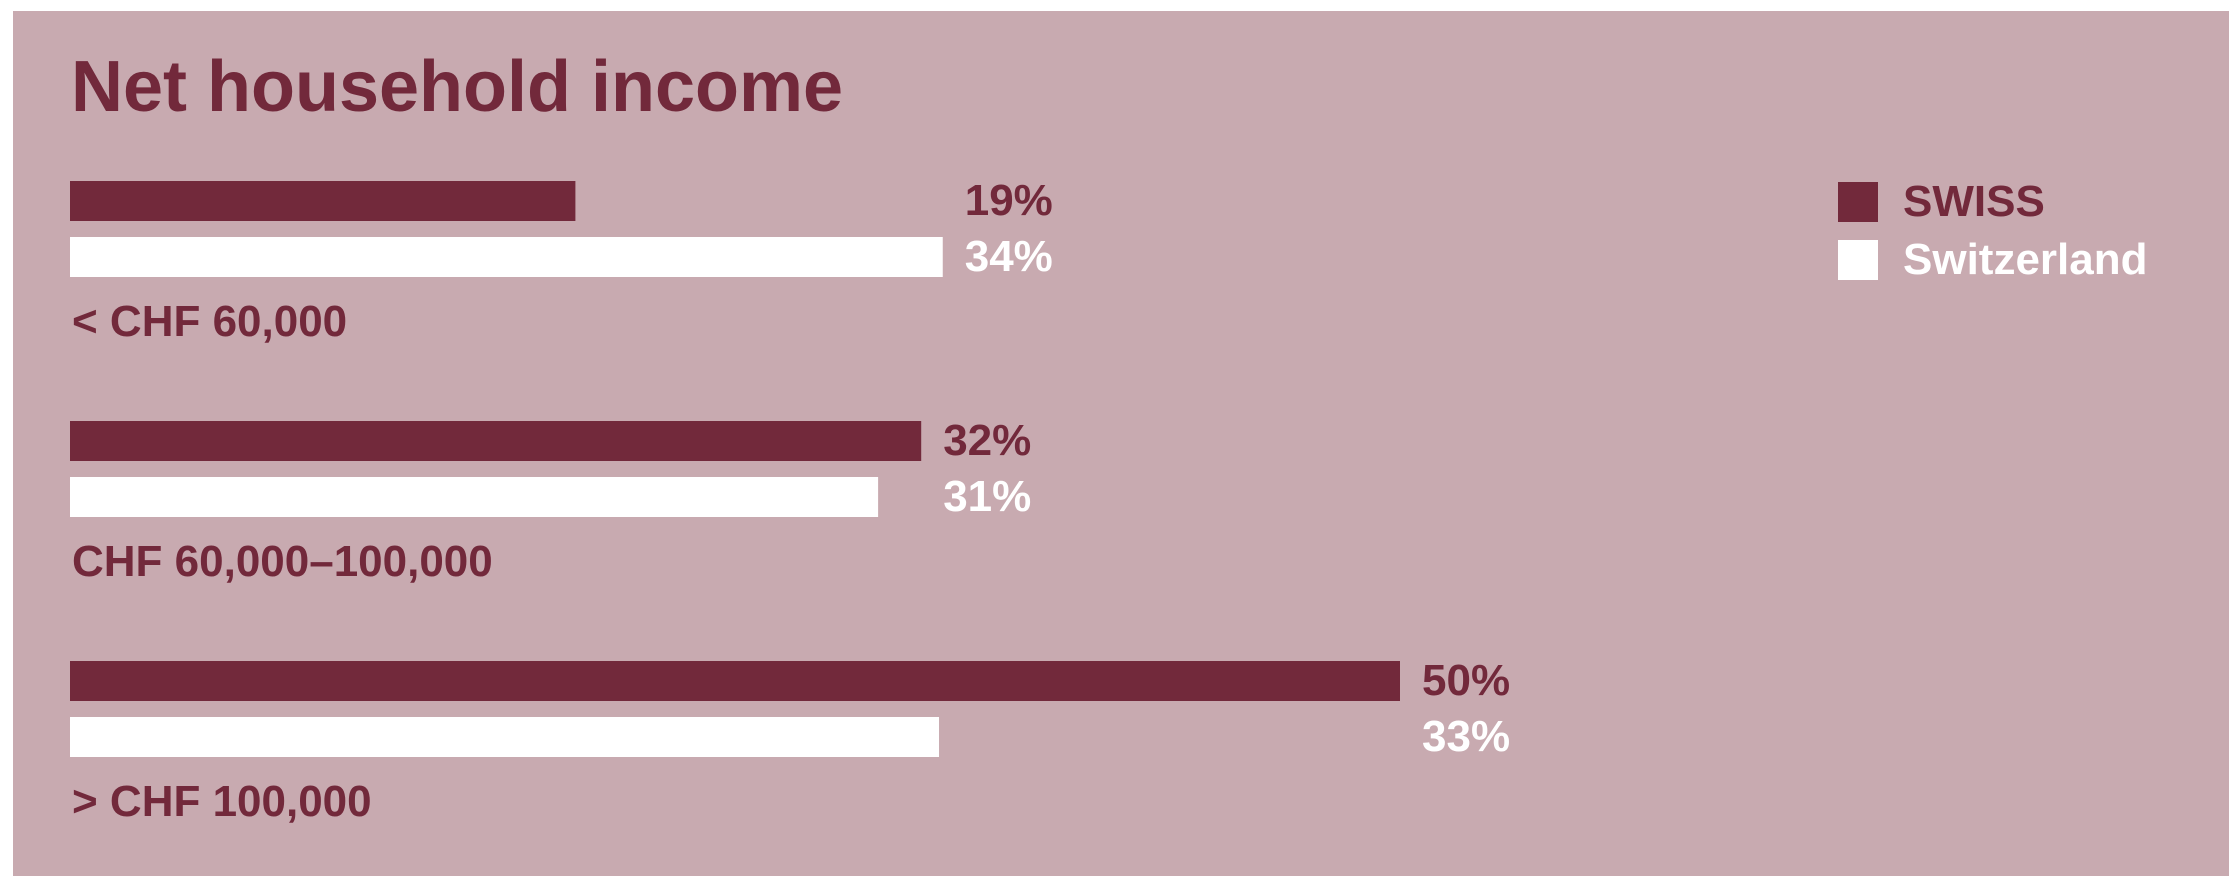 The width and height of the screenshot is (2229, 879). What do you see at coordinates (987, 496) in the screenshot?
I see `value-label-switzerland-chf-60-000-100-000: 31%` at bounding box center [987, 496].